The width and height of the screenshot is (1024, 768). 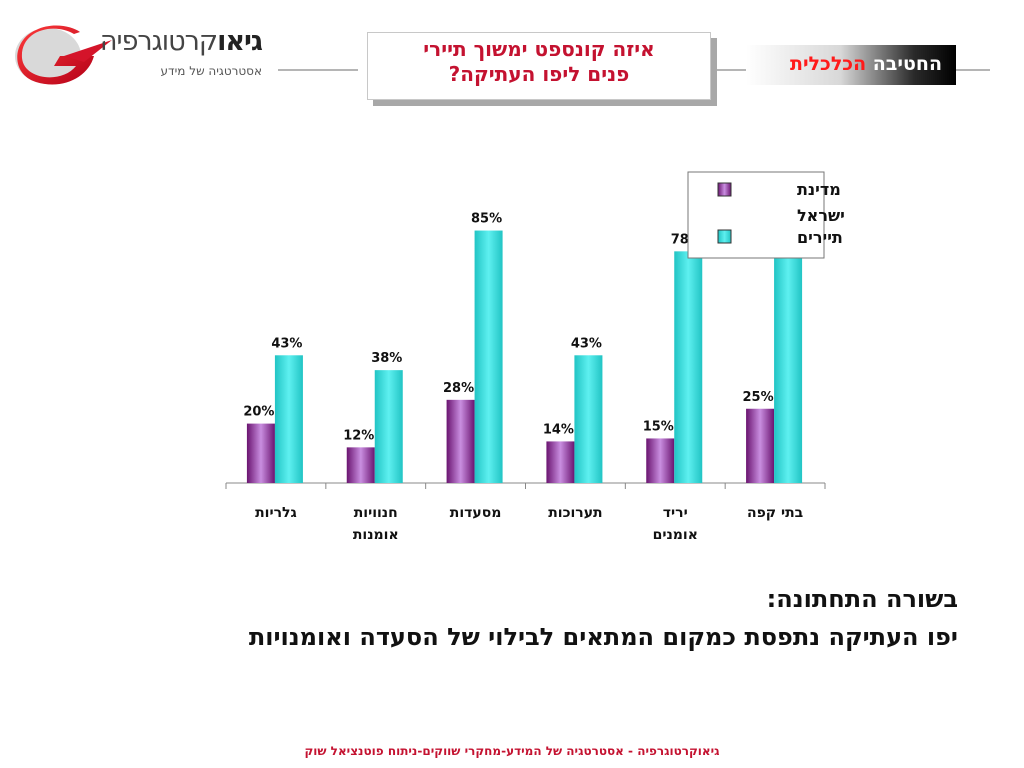 I want to click on category-label: אומנות, so click(x=376, y=535).